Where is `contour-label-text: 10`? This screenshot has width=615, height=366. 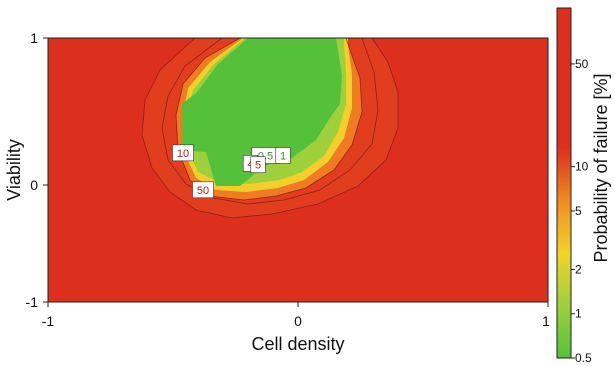 contour-label-text: 10 is located at coordinates (183, 154).